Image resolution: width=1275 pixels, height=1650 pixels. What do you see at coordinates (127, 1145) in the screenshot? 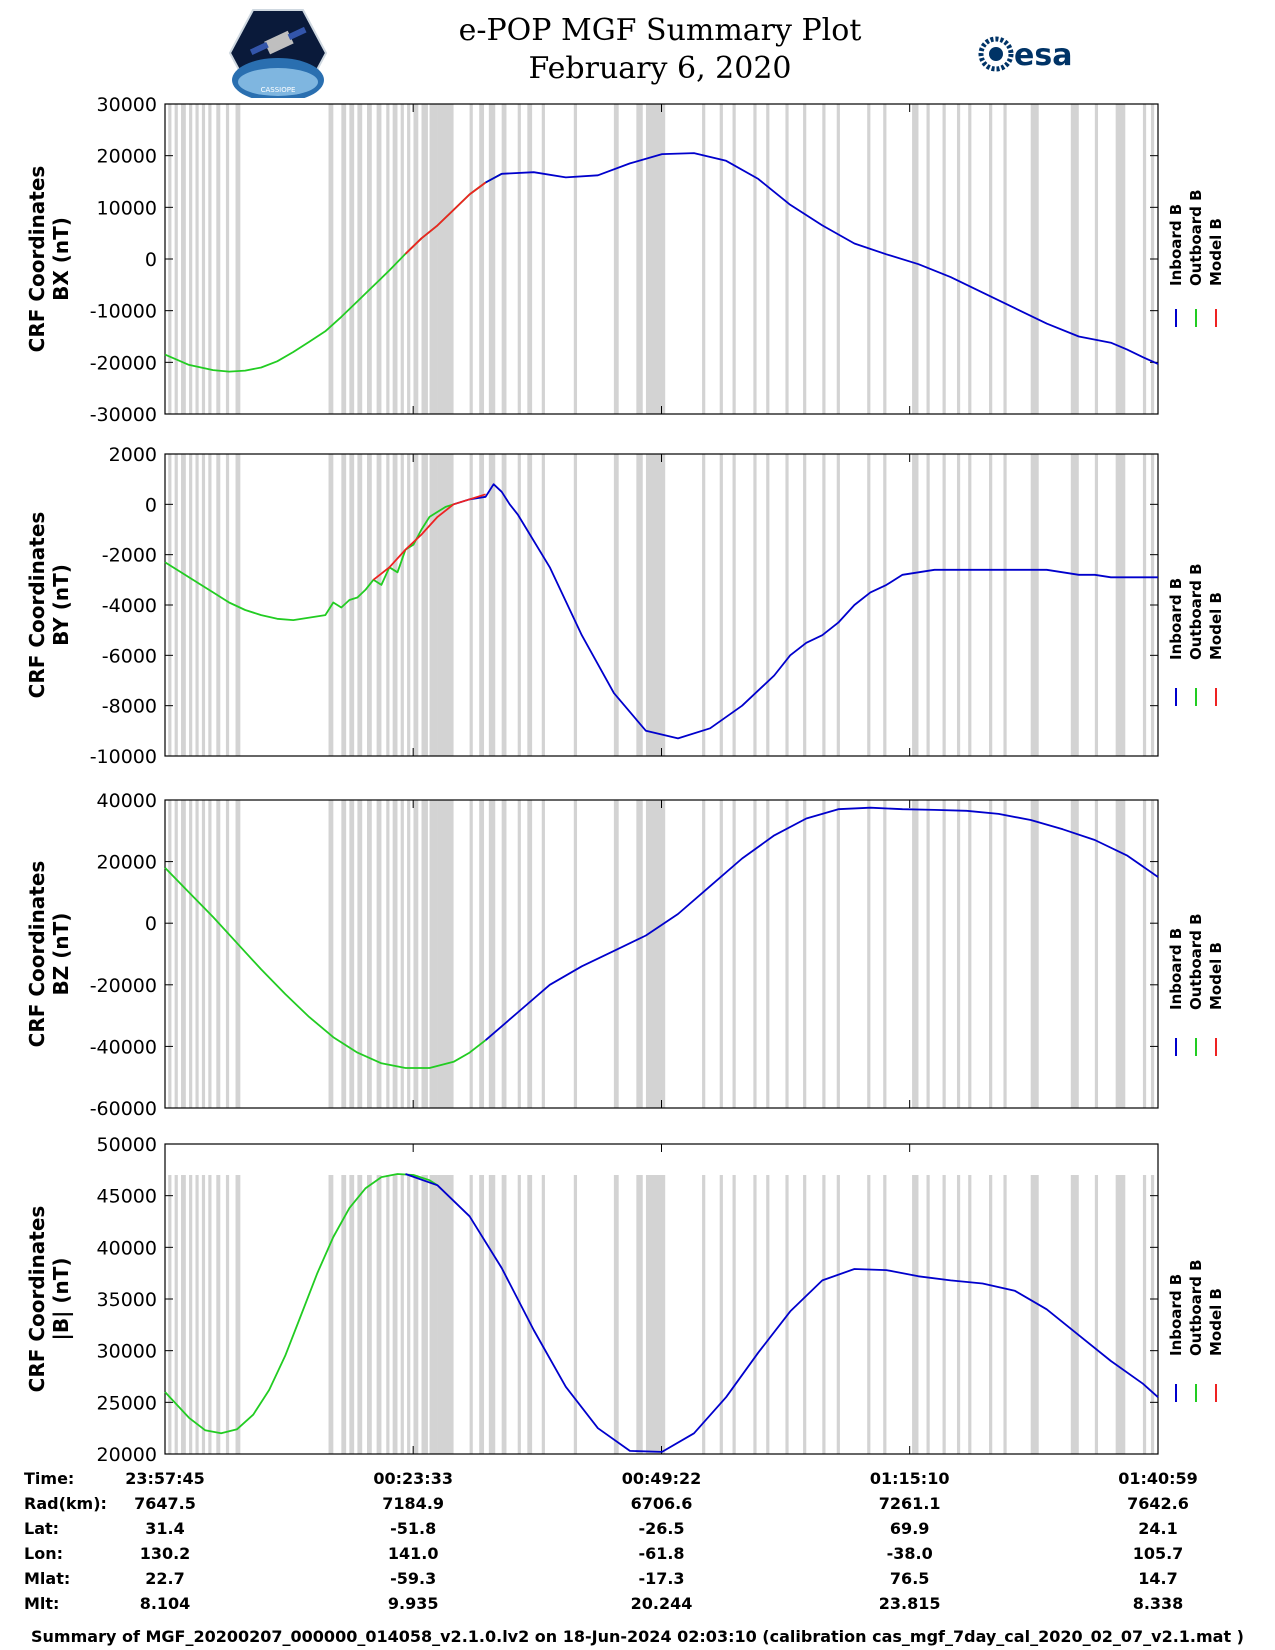
I see `ytick-label-p4-0: 50000` at bounding box center [127, 1145].